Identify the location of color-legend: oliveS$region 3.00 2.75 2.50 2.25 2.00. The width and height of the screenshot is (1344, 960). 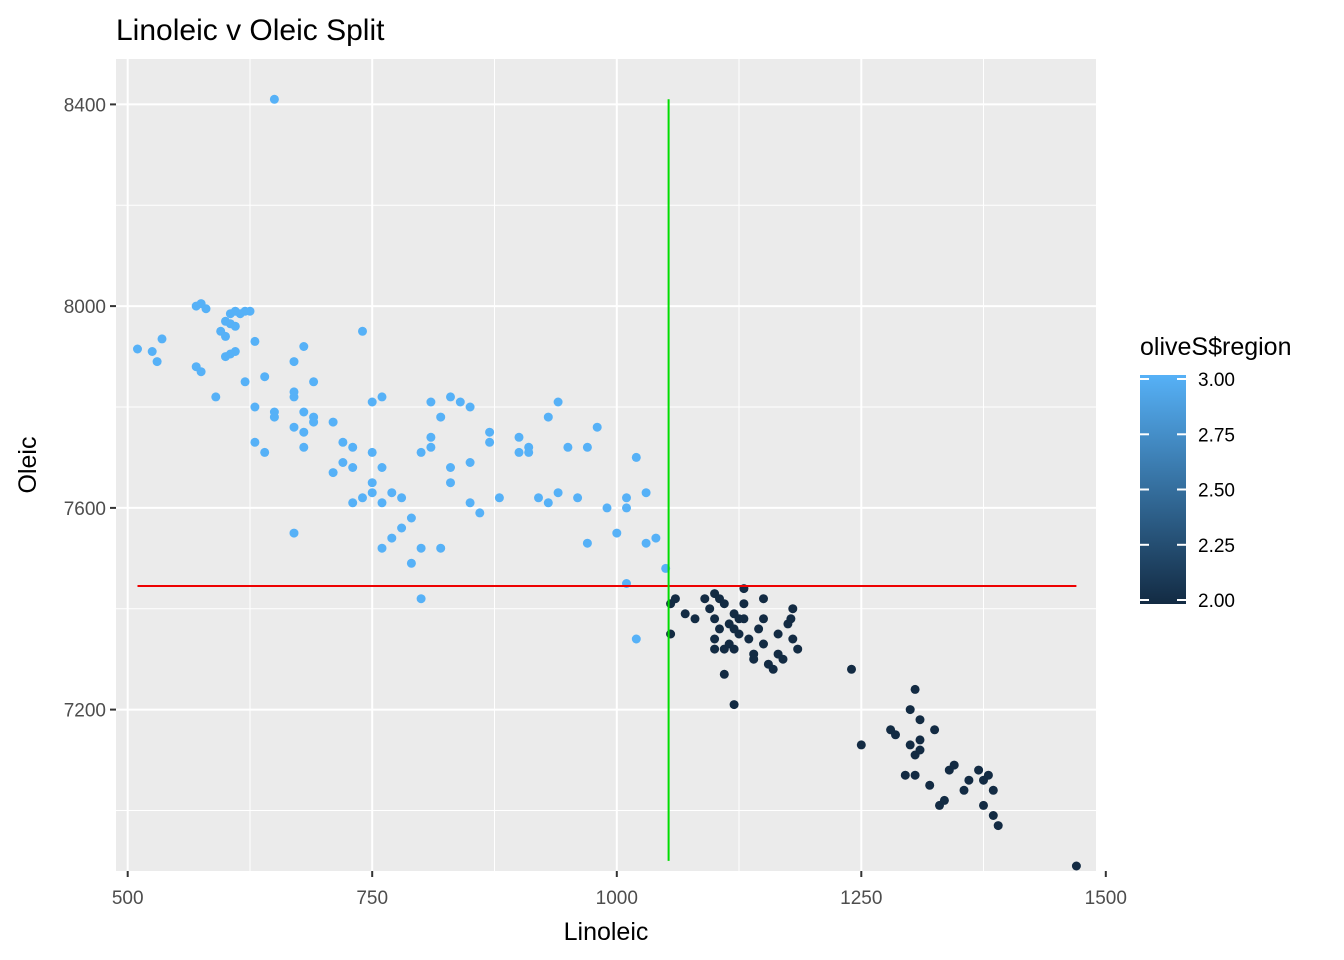
(1216, 472).